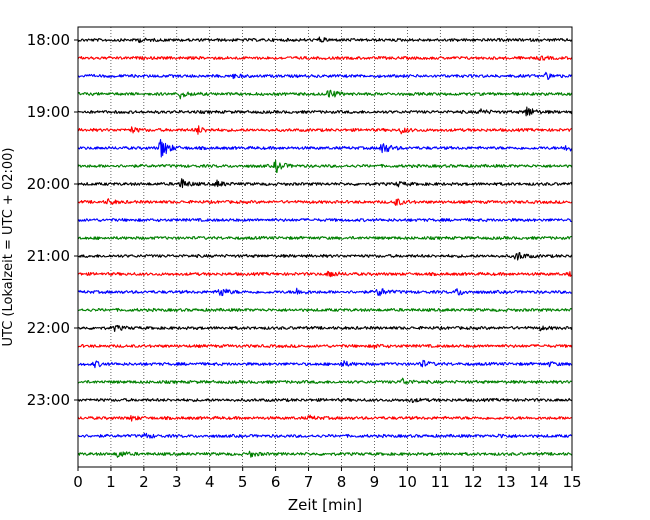  I want to click on trace-23:45, so click(325, 454).